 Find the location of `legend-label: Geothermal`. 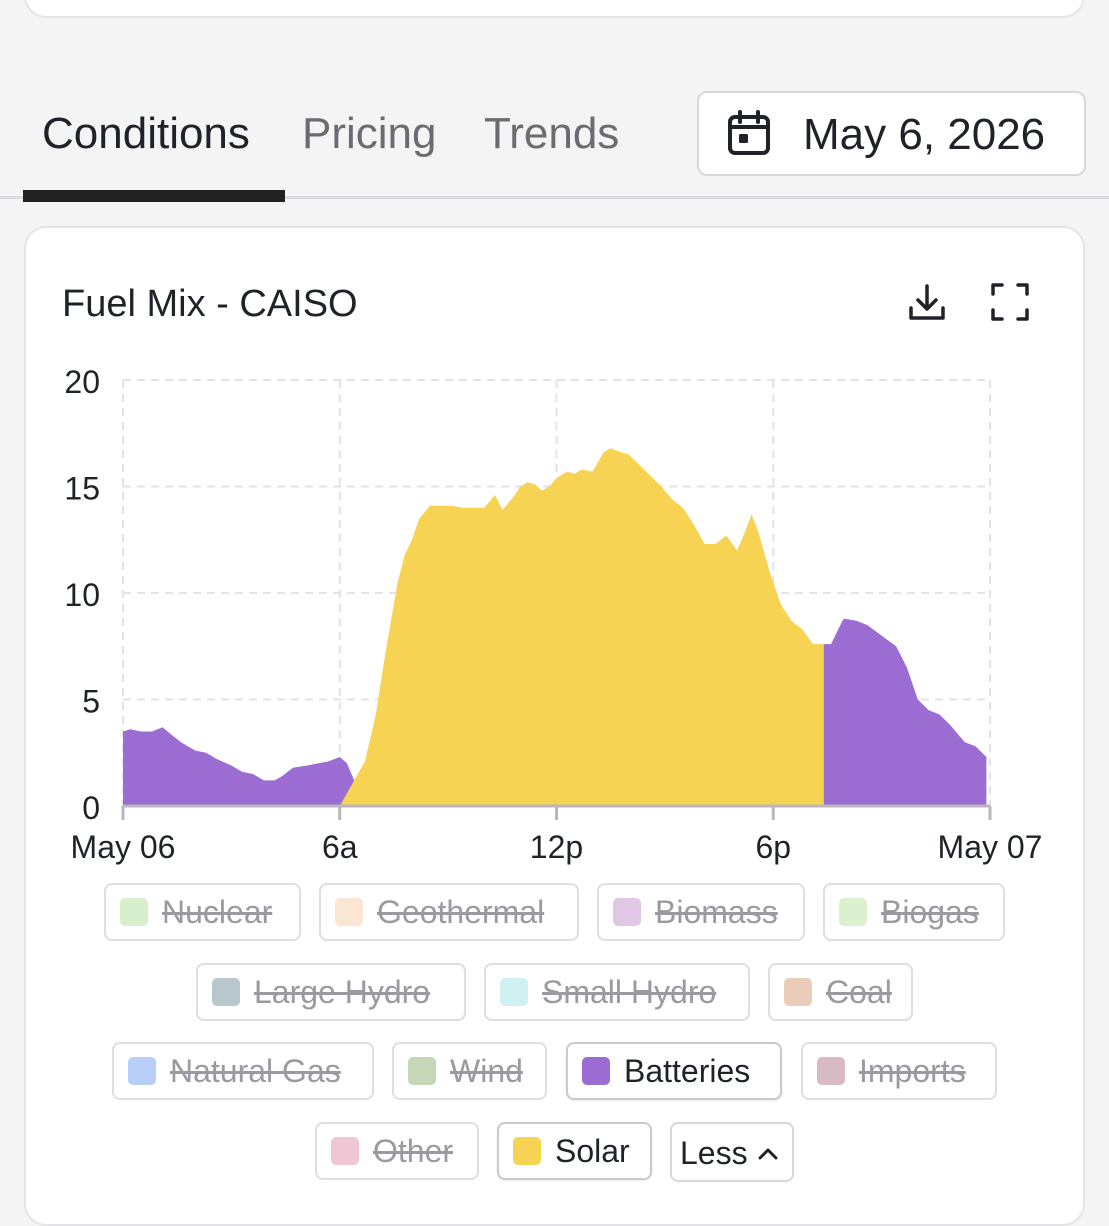

legend-label: Geothermal is located at coordinates (461, 912).